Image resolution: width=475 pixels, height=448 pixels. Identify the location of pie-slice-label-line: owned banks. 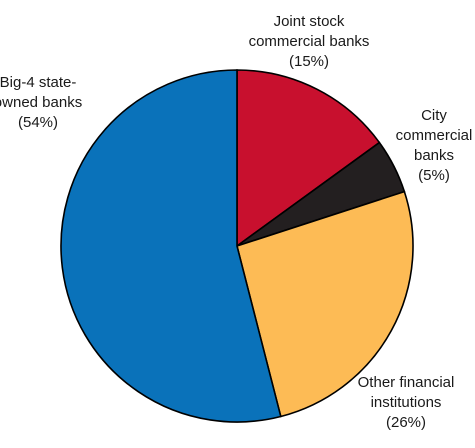
(41, 102).